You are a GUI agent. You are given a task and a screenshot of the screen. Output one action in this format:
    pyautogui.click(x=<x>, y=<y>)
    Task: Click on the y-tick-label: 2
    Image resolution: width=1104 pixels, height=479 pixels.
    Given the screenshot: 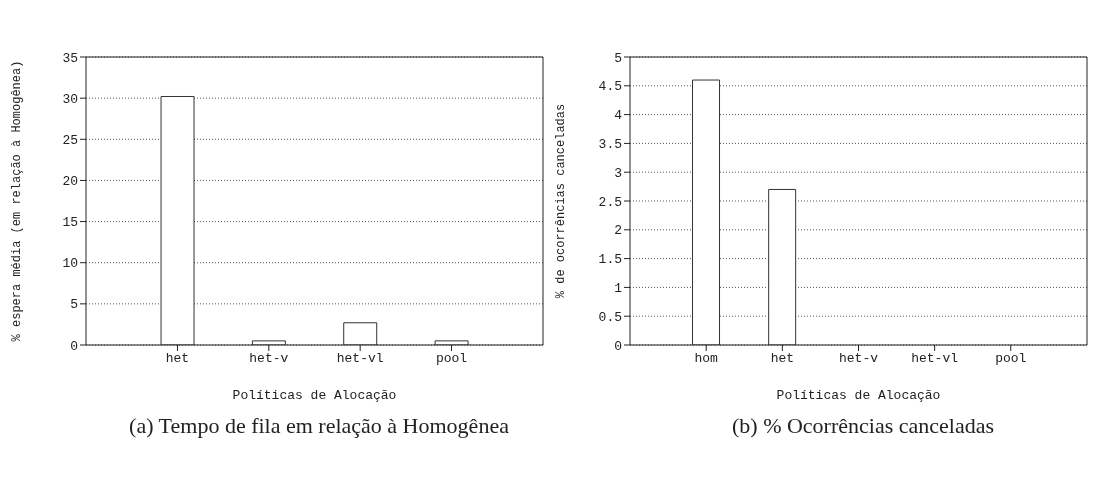 What is the action you would take?
    pyautogui.click(x=618, y=231)
    